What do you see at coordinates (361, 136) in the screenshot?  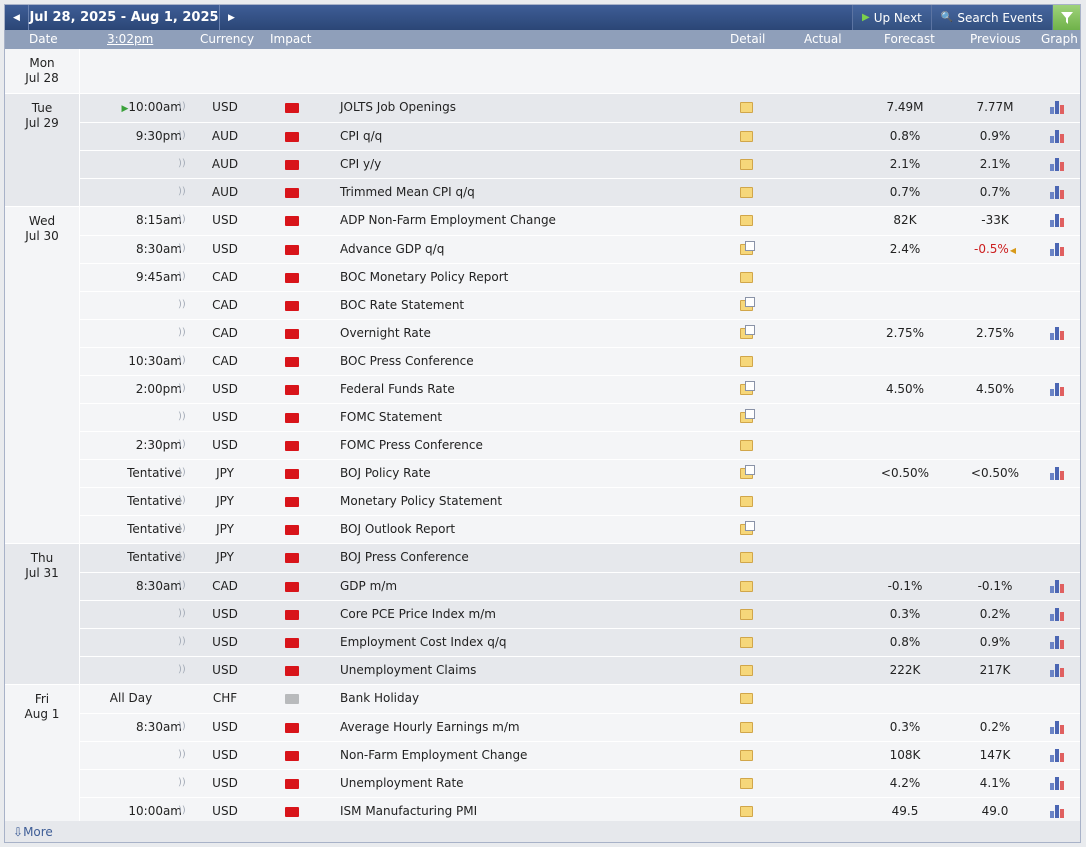 I see `event-name: CPI q/q` at bounding box center [361, 136].